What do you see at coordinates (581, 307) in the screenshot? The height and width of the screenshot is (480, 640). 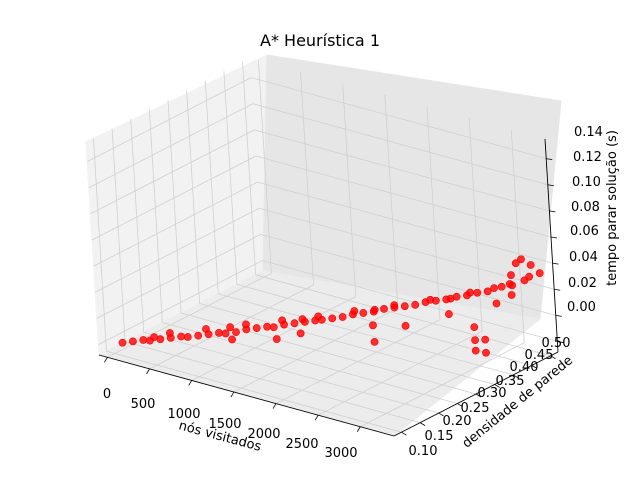 I see `z-tick-label: 0.00` at bounding box center [581, 307].